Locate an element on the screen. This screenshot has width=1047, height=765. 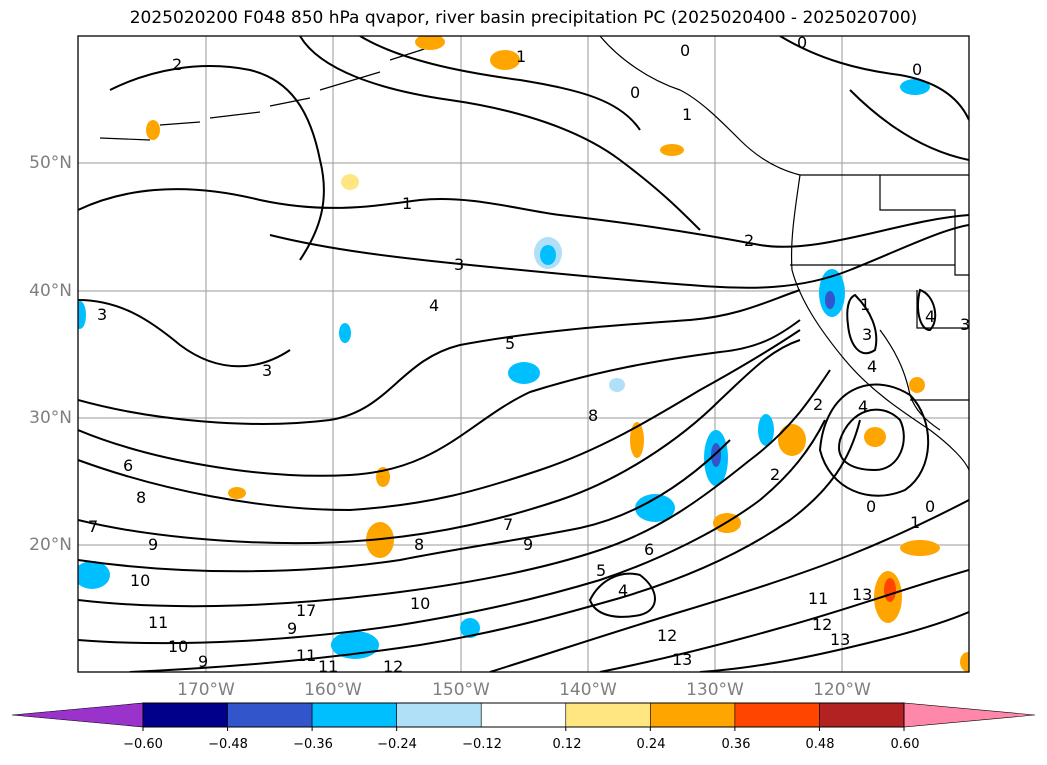
lat-label-40n: 40°N is located at coordinates (50, 291).